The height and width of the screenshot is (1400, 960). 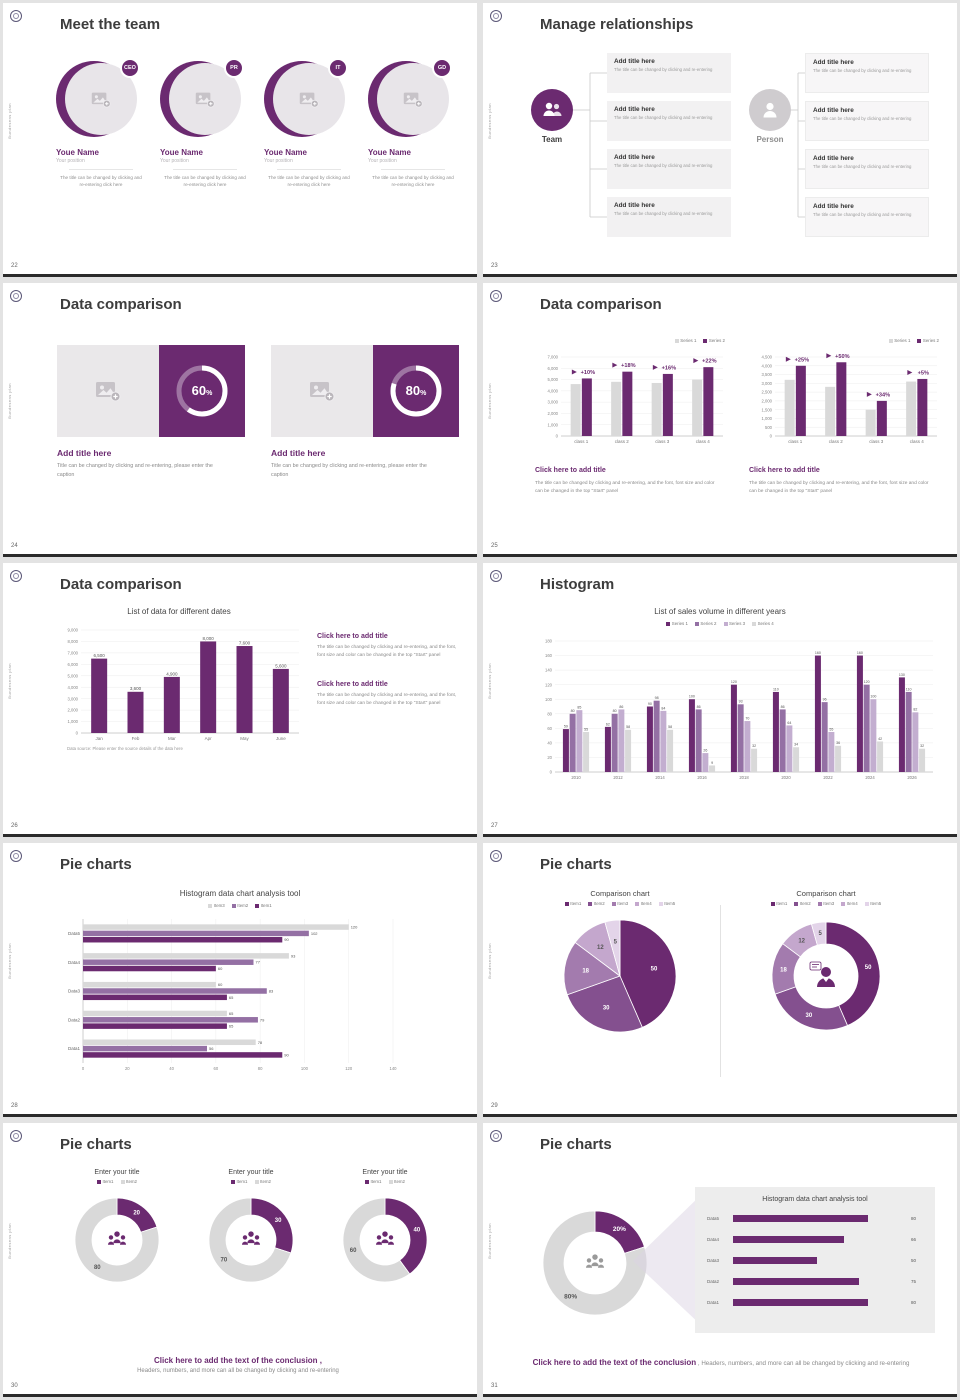 What do you see at coordinates (179, 611) in the screenshot?
I see `chart-title: List of data for different dates` at bounding box center [179, 611].